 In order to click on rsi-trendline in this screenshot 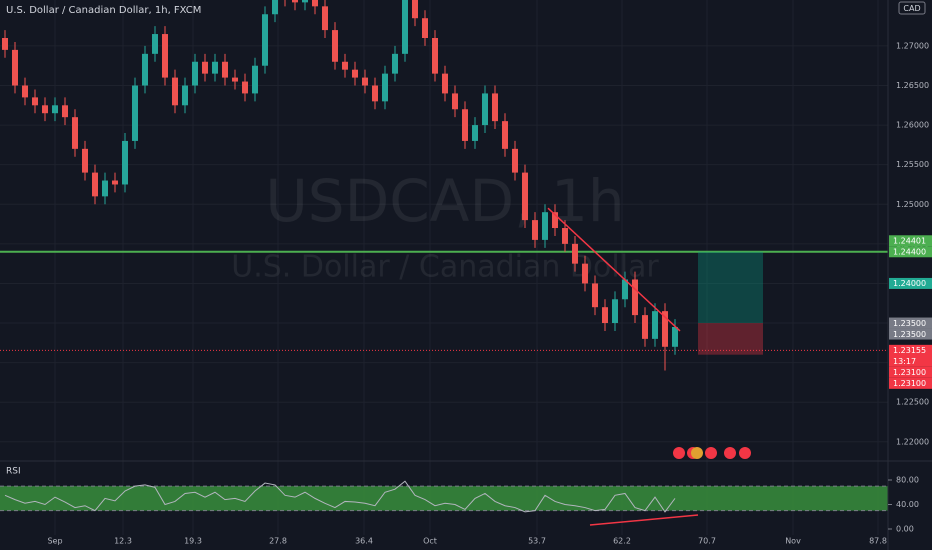, I will do `click(644, 520)`.